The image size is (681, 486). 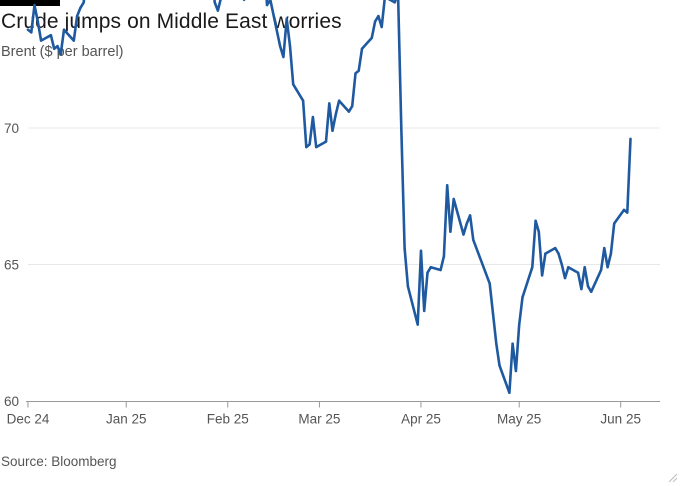 What do you see at coordinates (171, 21) in the screenshot?
I see `chart-title: Crude jumps on Middle East worries` at bounding box center [171, 21].